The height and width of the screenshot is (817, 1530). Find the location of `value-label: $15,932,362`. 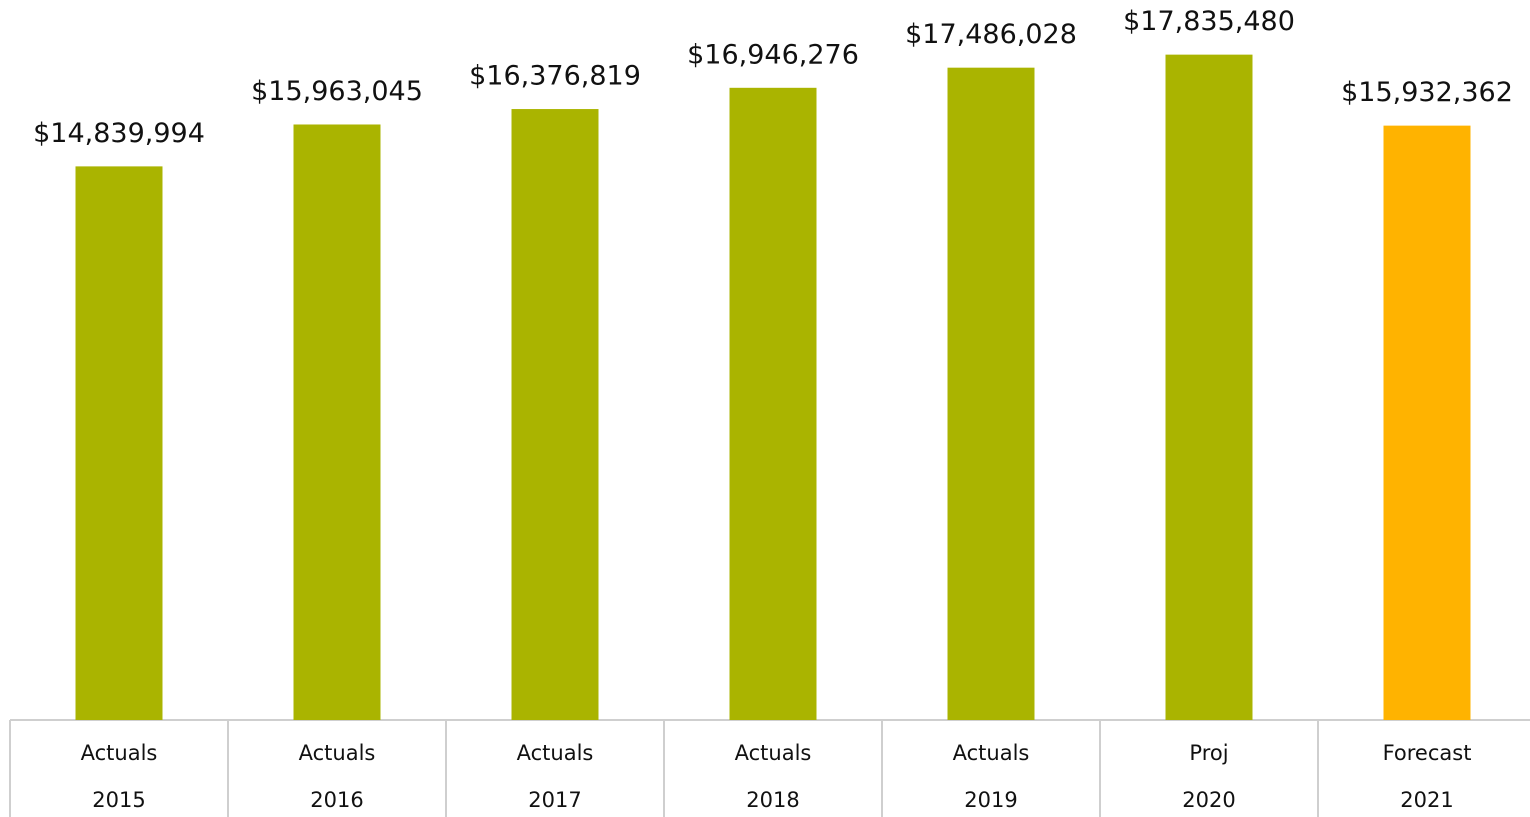

value-label: $15,932,362 is located at coordinates (1427, 92).